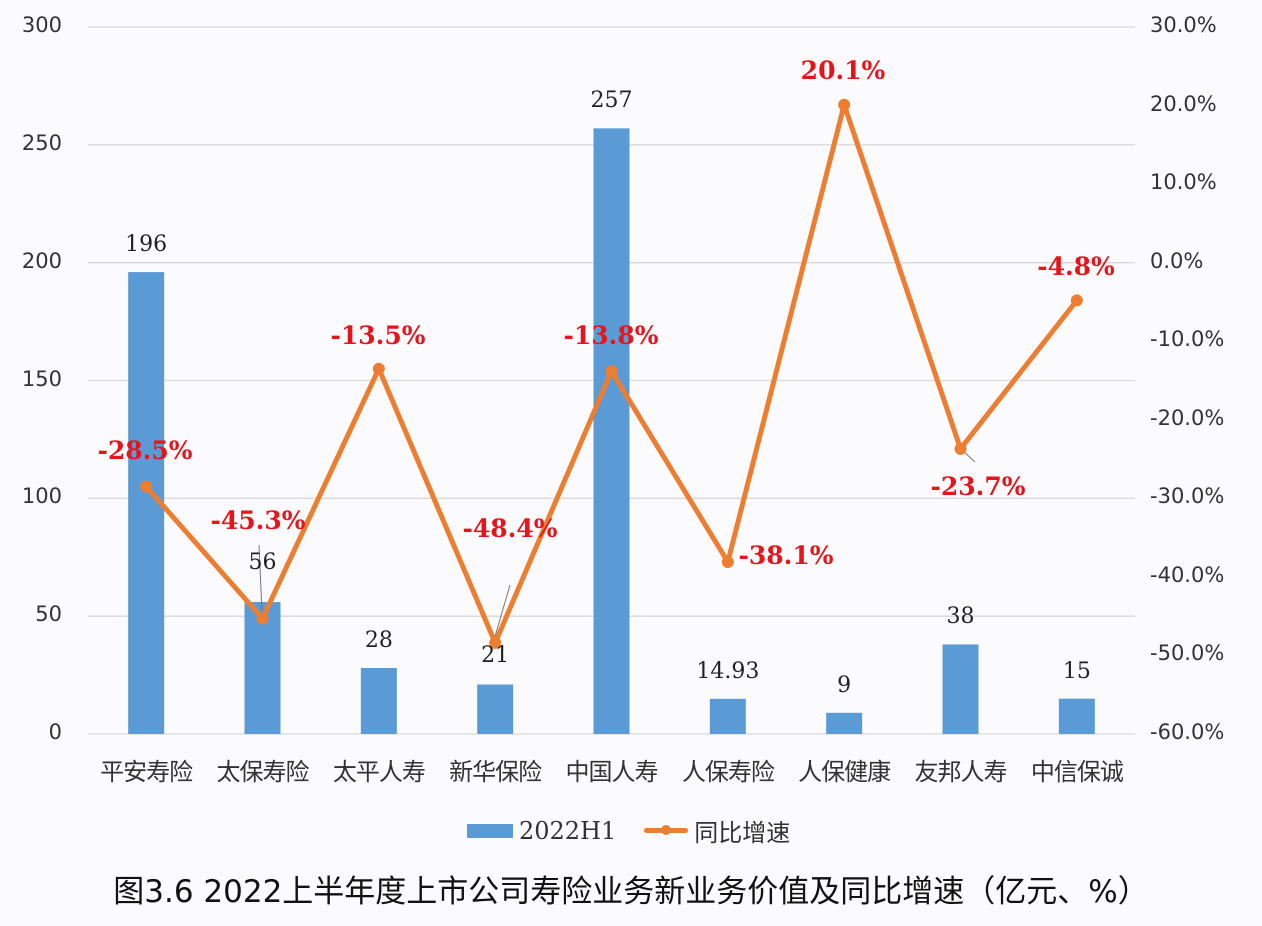 The height and width of the screenshot is (926, 1262). Describe the element at coordinates (1187, 574) in the screenshot. I see `right-axis-tick: -40.0%` at that location.